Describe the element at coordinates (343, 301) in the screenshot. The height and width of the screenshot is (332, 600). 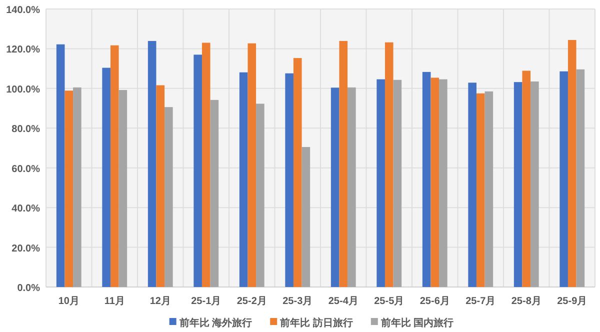
I see `x-tick-label: 25-4月` at that location.